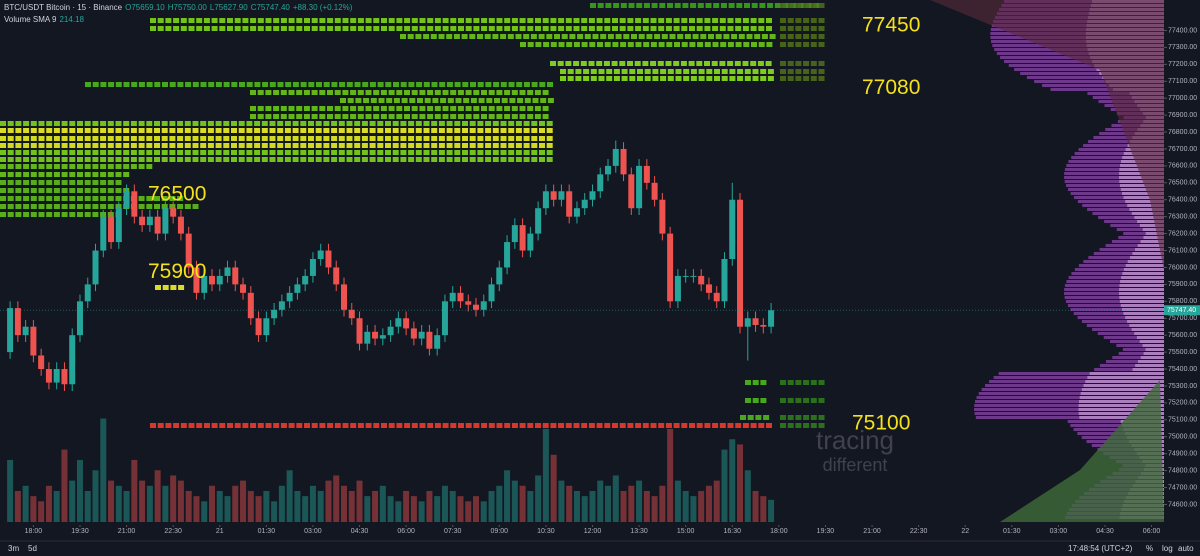 The height and width of the screenshot is (556, 1200). Describe the element at coordinates (1149, 548) in the screenshot. I see `scale-option: %` at that location.